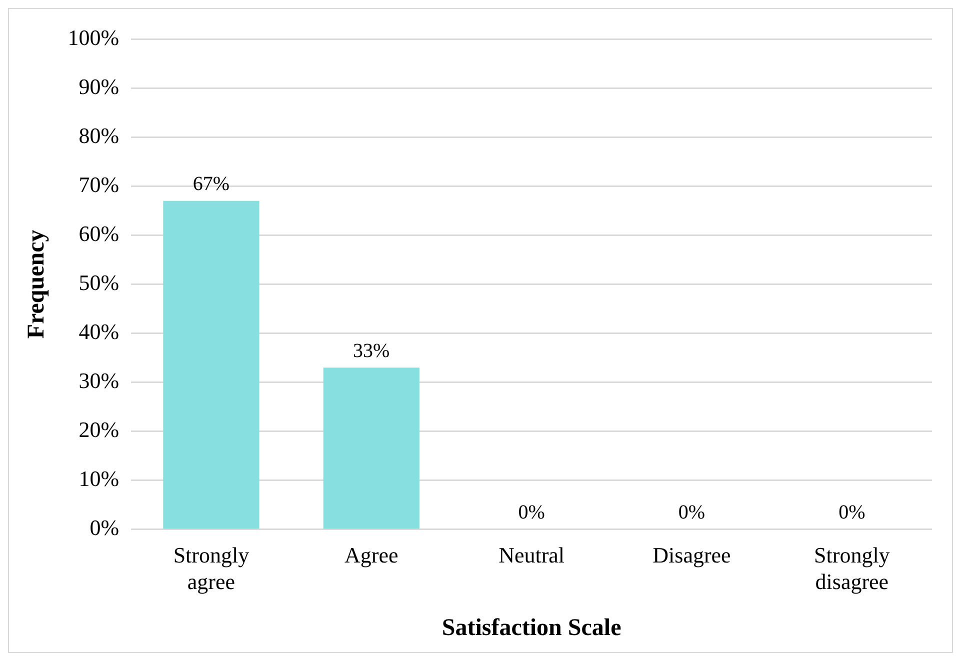  Describe the element at coordinates (211, 568) in the screenshot. I see `x-tick-label: Strongly agree` at that location.